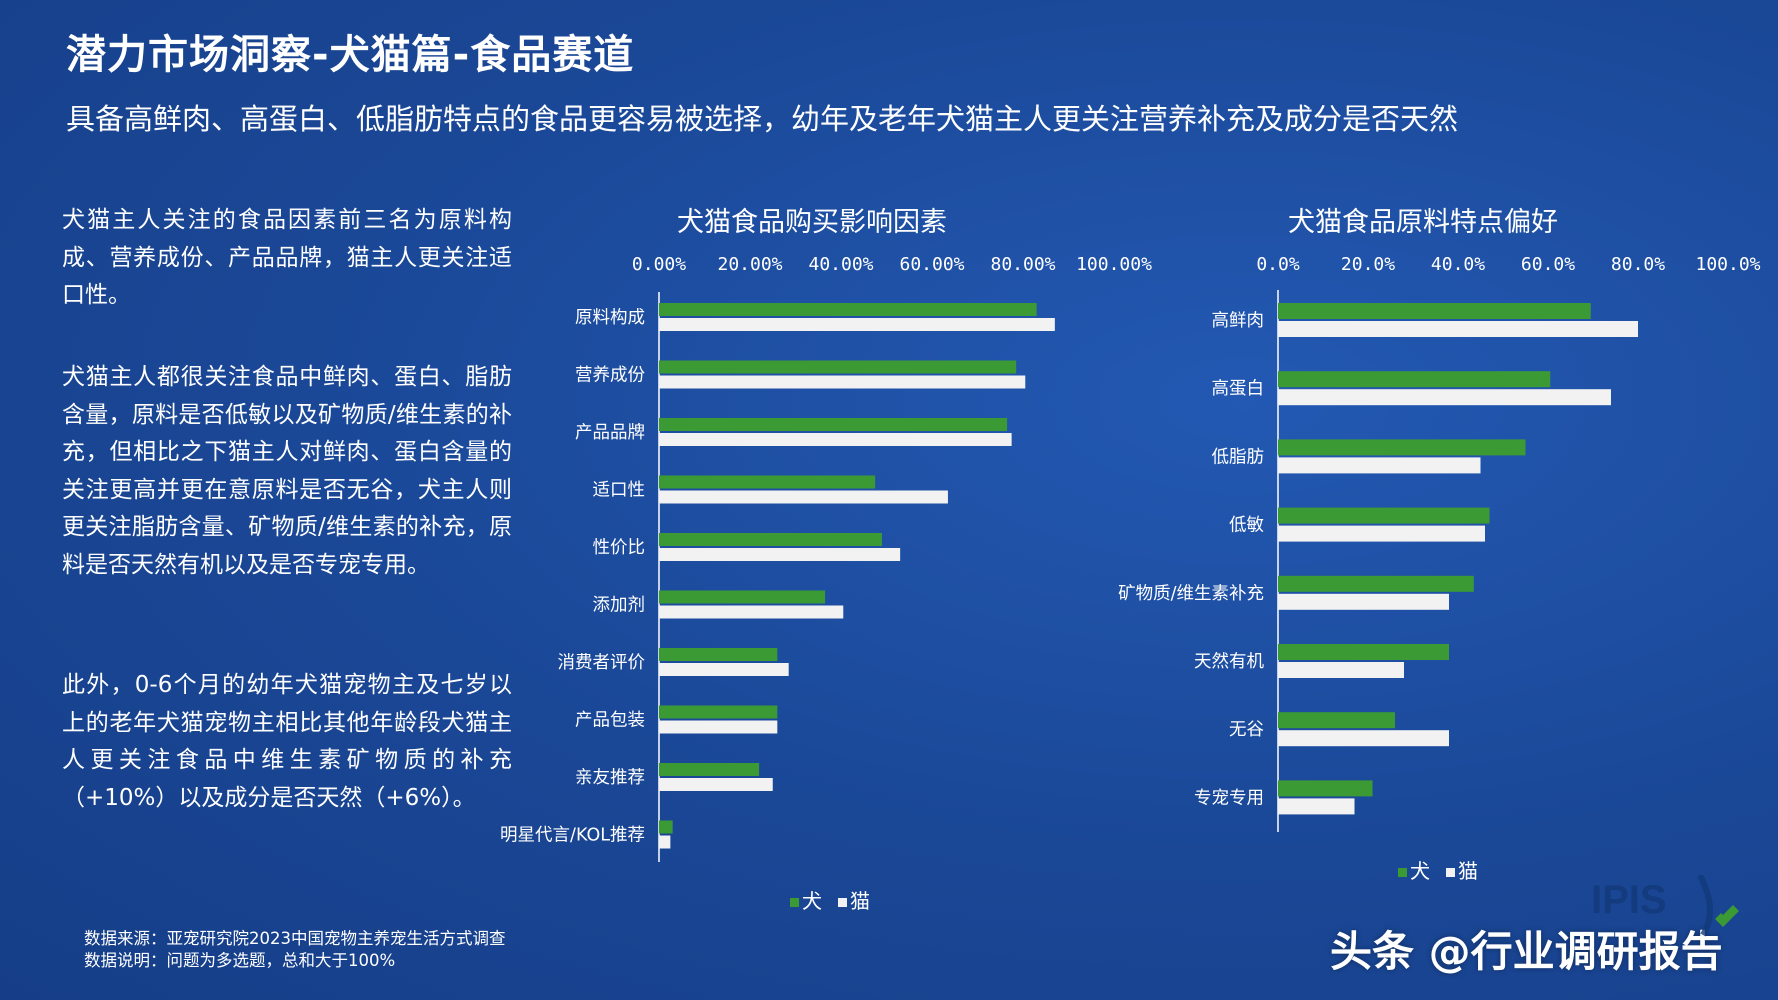 Image resolution: width=1778 pixels, height=1000 pixels. I want to click on x-tick-label: 80.00%, so click(1022, 264).